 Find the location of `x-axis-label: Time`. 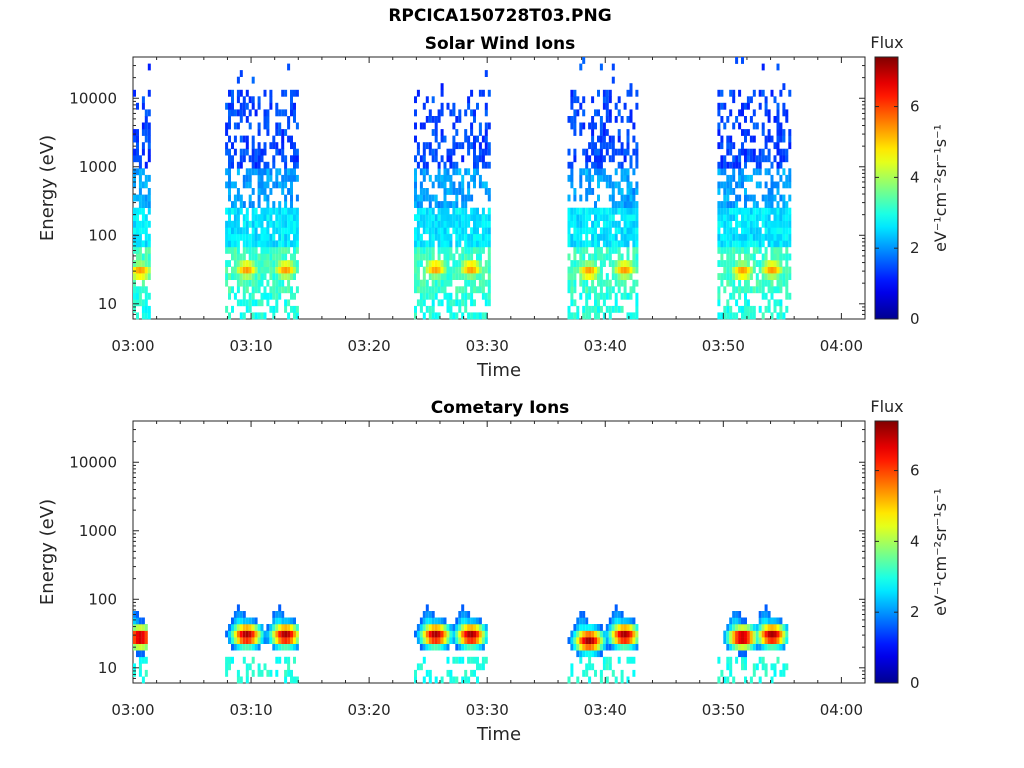

x-axis-label: Time is located at coordinates (498, 734).